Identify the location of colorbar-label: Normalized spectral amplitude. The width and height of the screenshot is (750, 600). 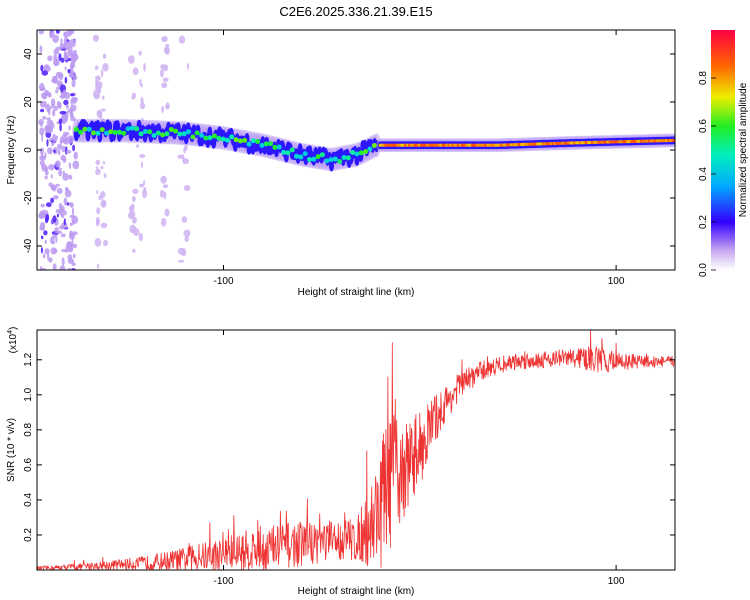
(743, 149).